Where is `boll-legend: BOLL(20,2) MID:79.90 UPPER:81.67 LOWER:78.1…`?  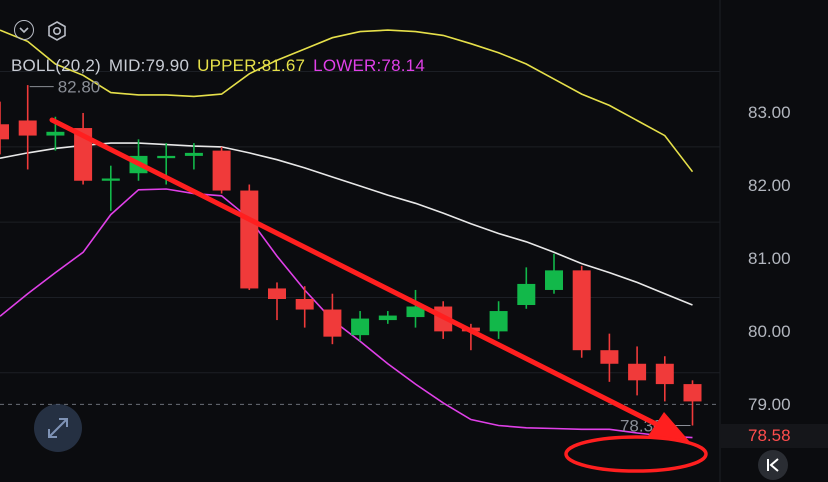 boll-legend: BOLL(20,2) MID:79.90 UPPER:81.67 LOWER:78.1… is located at coordinates (222, 66).